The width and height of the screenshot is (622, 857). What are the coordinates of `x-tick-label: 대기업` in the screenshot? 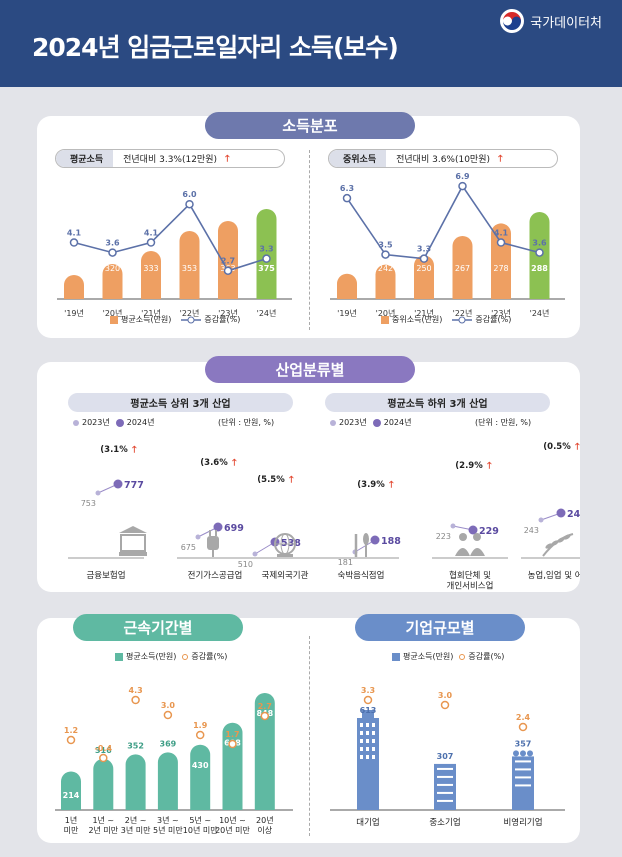 It's located at (367, 823).